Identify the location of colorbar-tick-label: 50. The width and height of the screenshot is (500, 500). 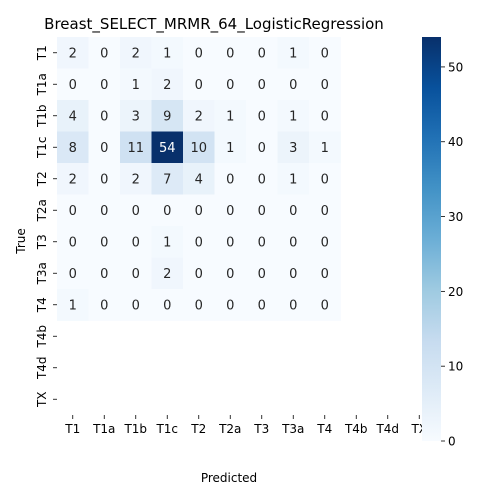
(455, 67).